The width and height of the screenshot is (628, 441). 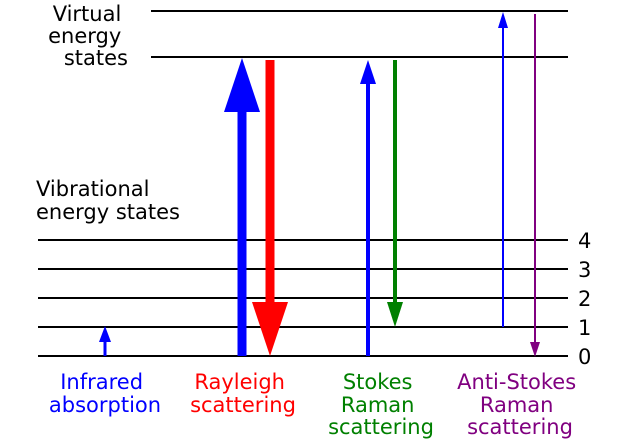 What do you see at coordinates (535, 185) in the screenshot?
I see `anti-stokes-emission-arrow` at bounding box center [535, 185].